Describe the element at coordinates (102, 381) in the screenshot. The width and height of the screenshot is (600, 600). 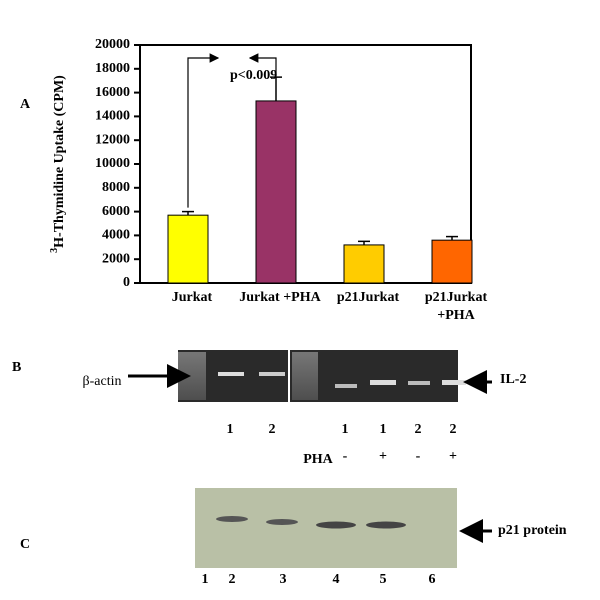
I see `gel-left-label: β-actin` at that location.